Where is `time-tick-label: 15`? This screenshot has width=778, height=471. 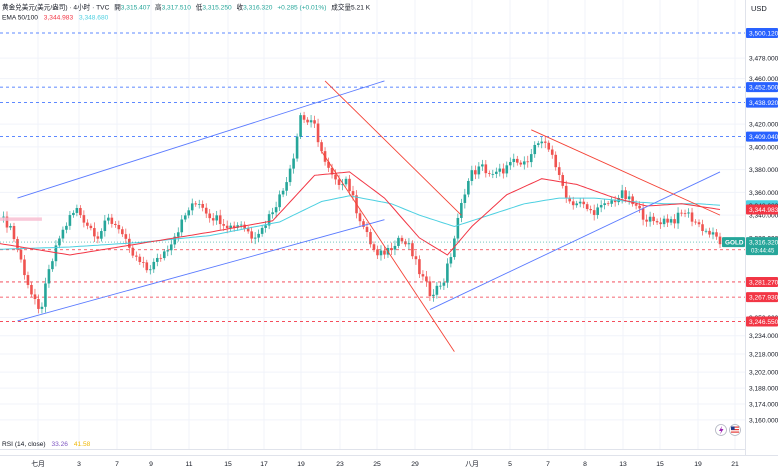 time-tick-label: 15 is located at coordinates (228, 464).